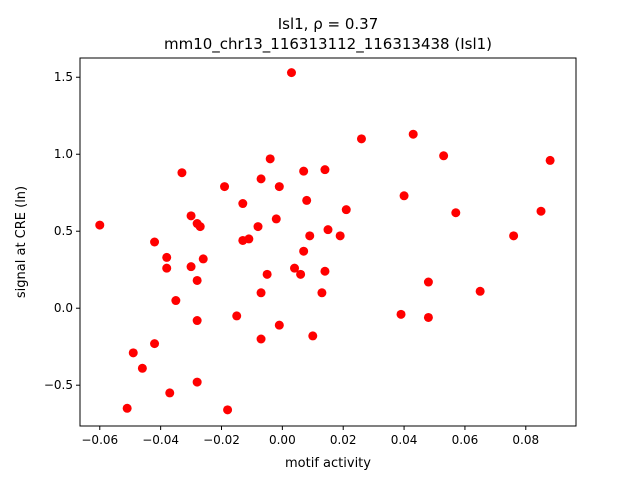 This screenshot has width=640, height=480. What do you see at coordinates (465, 440) in the screenshot?
I see `x-tick-label: 0.06` at bounding box center [465, 440].